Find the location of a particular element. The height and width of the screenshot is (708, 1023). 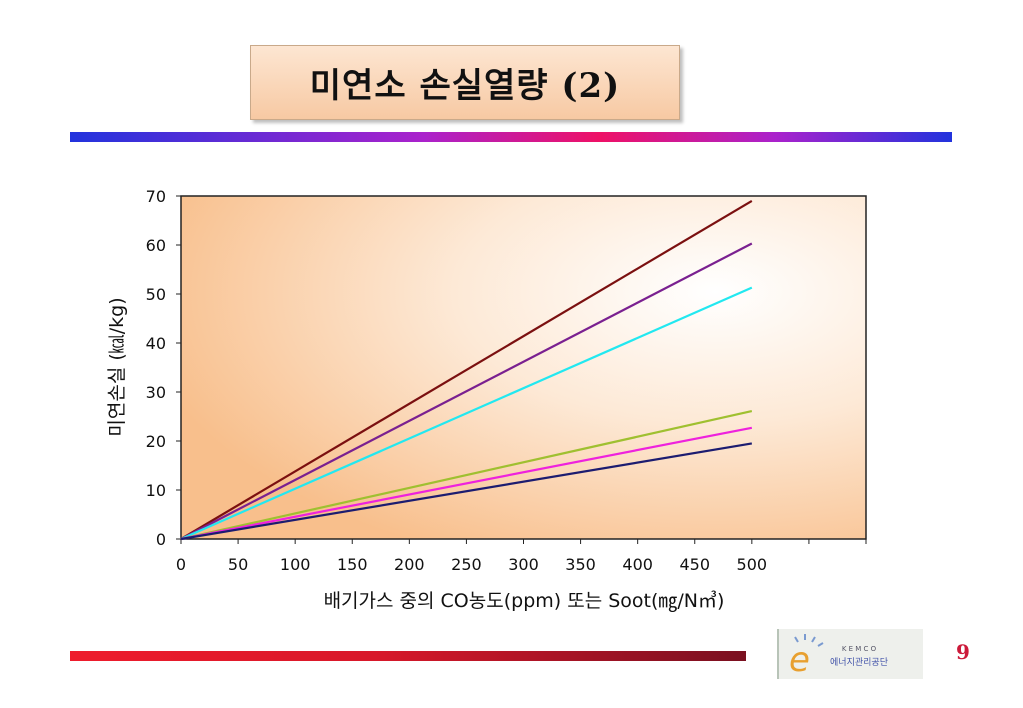

x-tick-label: 300 is located at coordinates (523, 564).